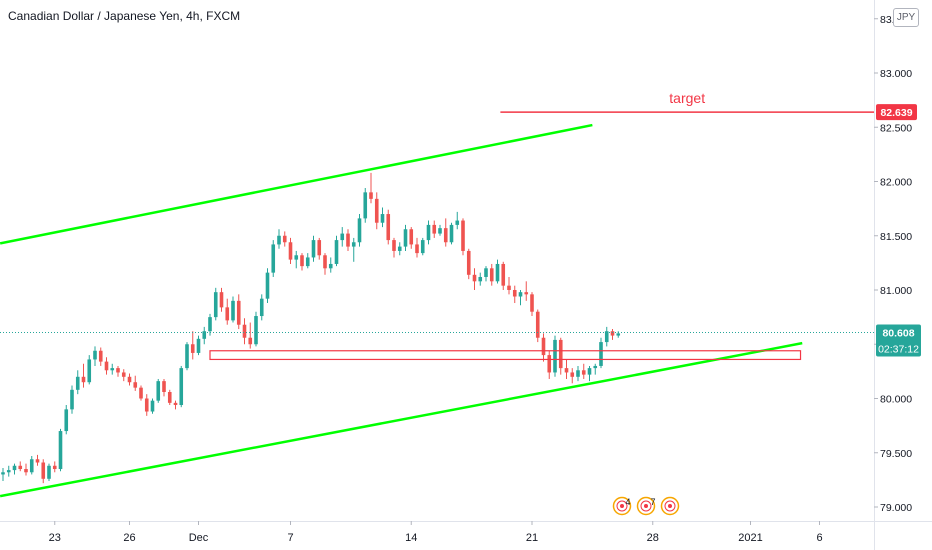 The height and width of the screenshot is (550, 932). Describe the element at coordinates (687, 98) in the screenshot. I see `target-label: target` at that location.